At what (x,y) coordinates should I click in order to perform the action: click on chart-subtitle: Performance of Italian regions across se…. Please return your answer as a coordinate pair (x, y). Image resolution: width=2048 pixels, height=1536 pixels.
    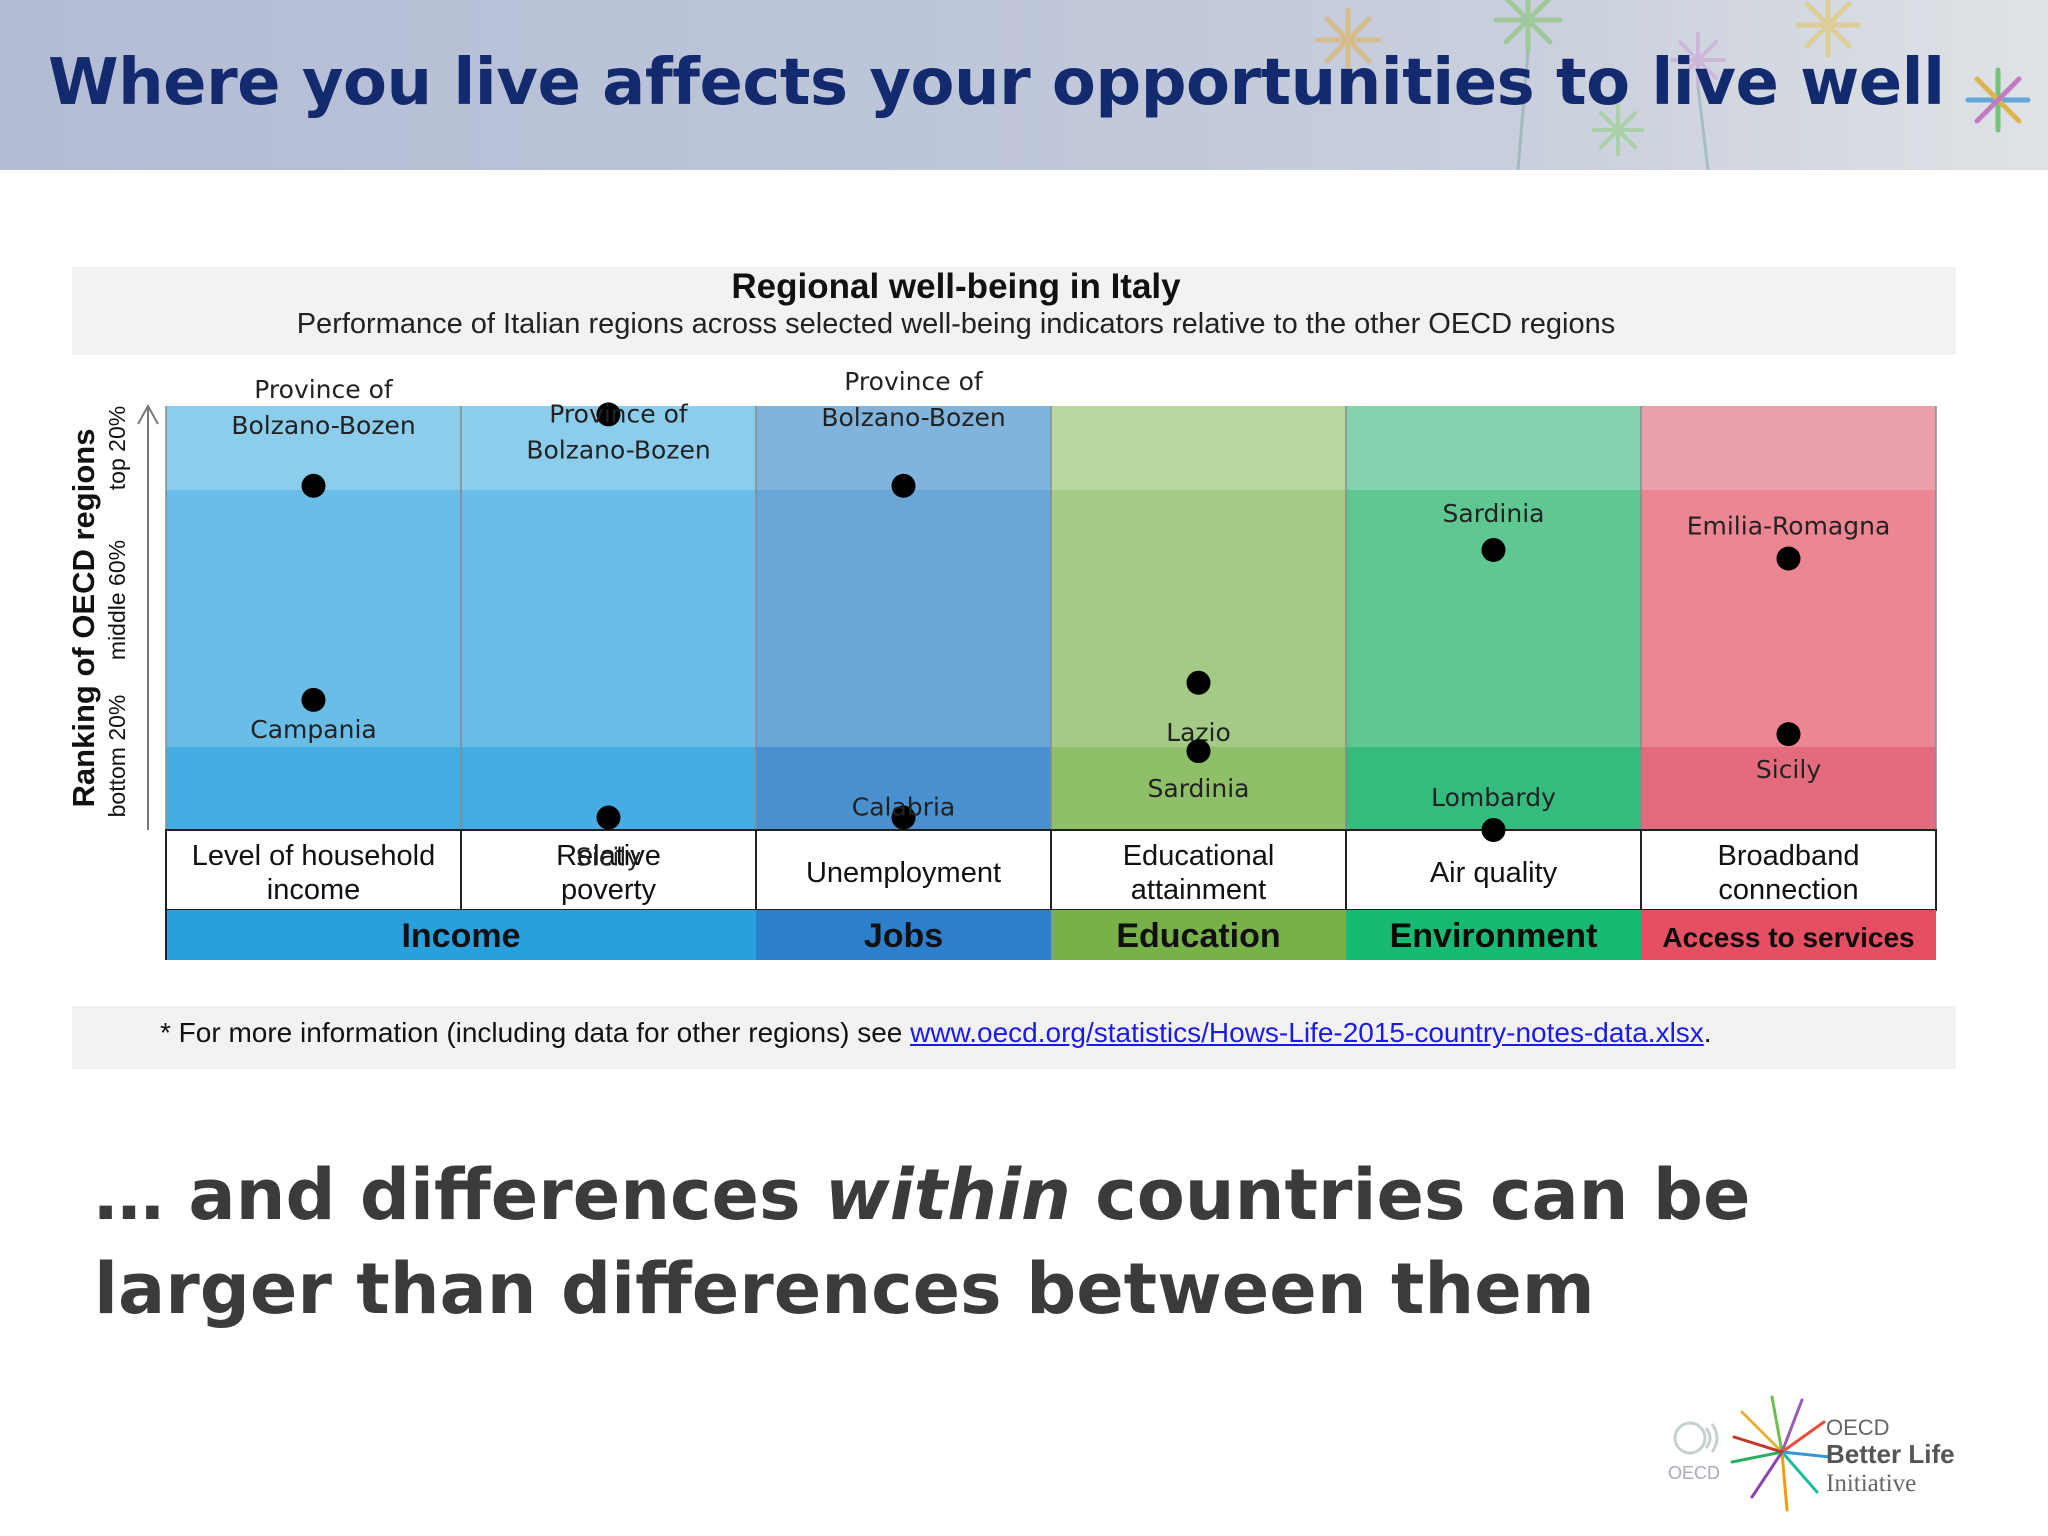
    Looking at the image, I should click on (956, 324).